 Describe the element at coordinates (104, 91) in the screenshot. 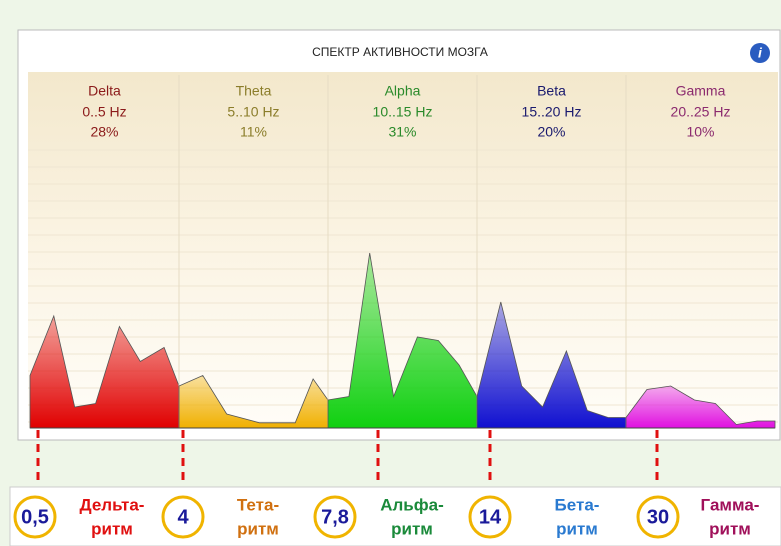

I see `band-name: Delta` at that location.